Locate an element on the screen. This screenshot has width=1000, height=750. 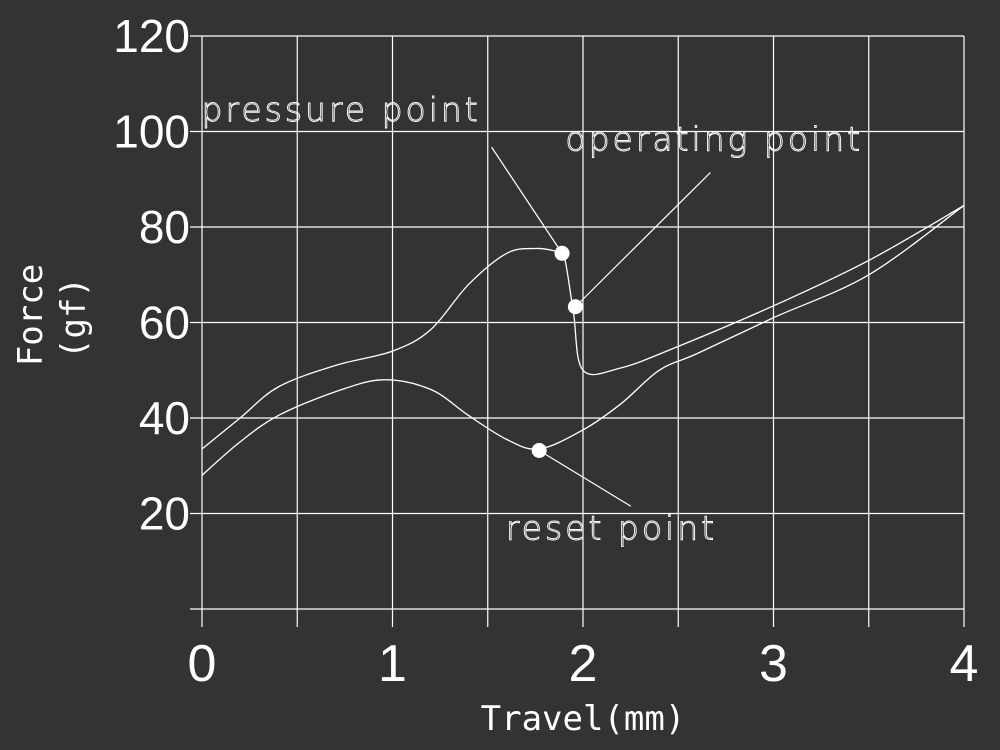
x-tick-label: 4 is located at coordinates (964, 664).